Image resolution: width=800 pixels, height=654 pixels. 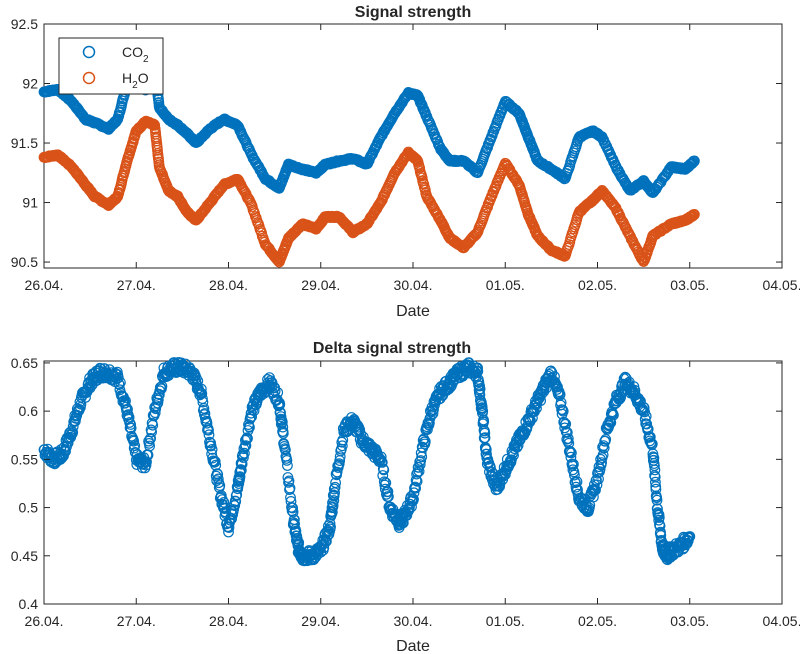 I want to click on y-tick-label: 92.5, so click(x=24, y=24).